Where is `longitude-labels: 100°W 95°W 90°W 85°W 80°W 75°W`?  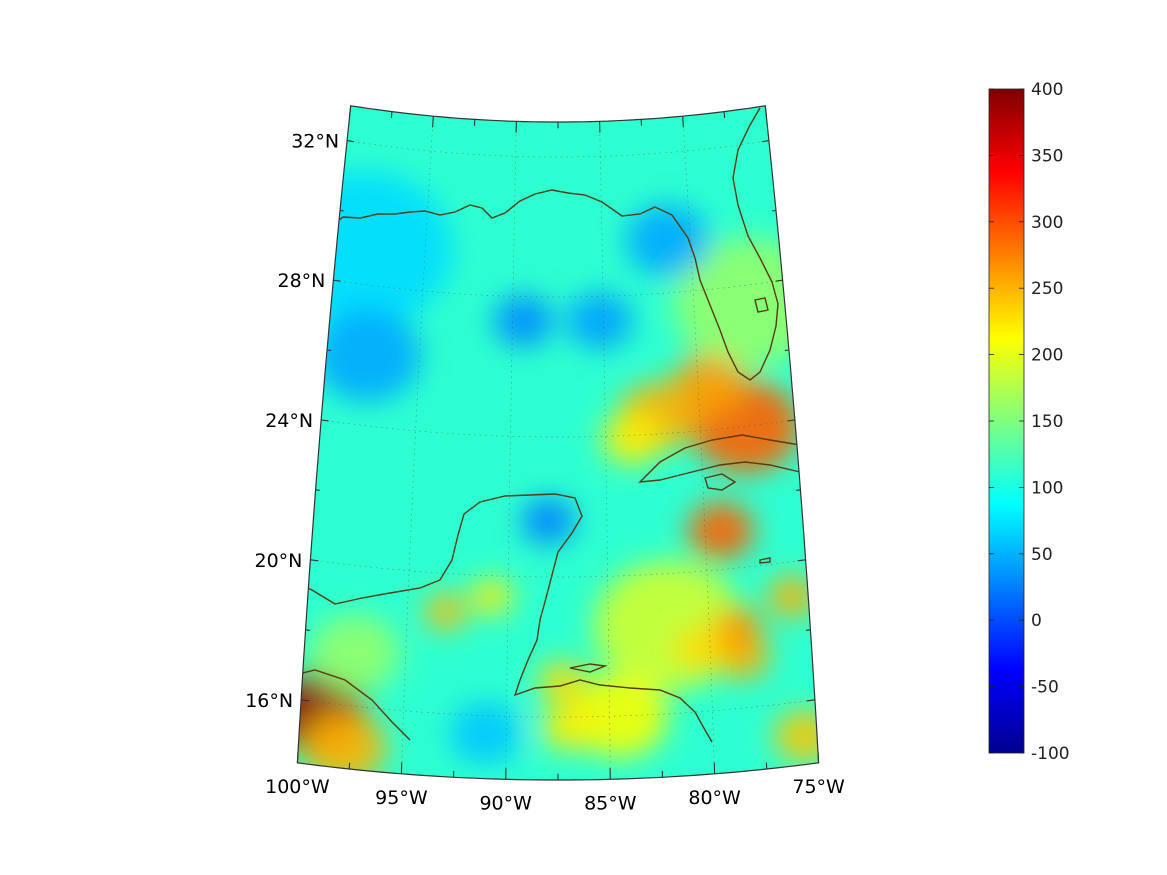
longitude-labels: 100°W 95°W 90°W 85°W 80°W 75°W is located at coordinates (555, 795).